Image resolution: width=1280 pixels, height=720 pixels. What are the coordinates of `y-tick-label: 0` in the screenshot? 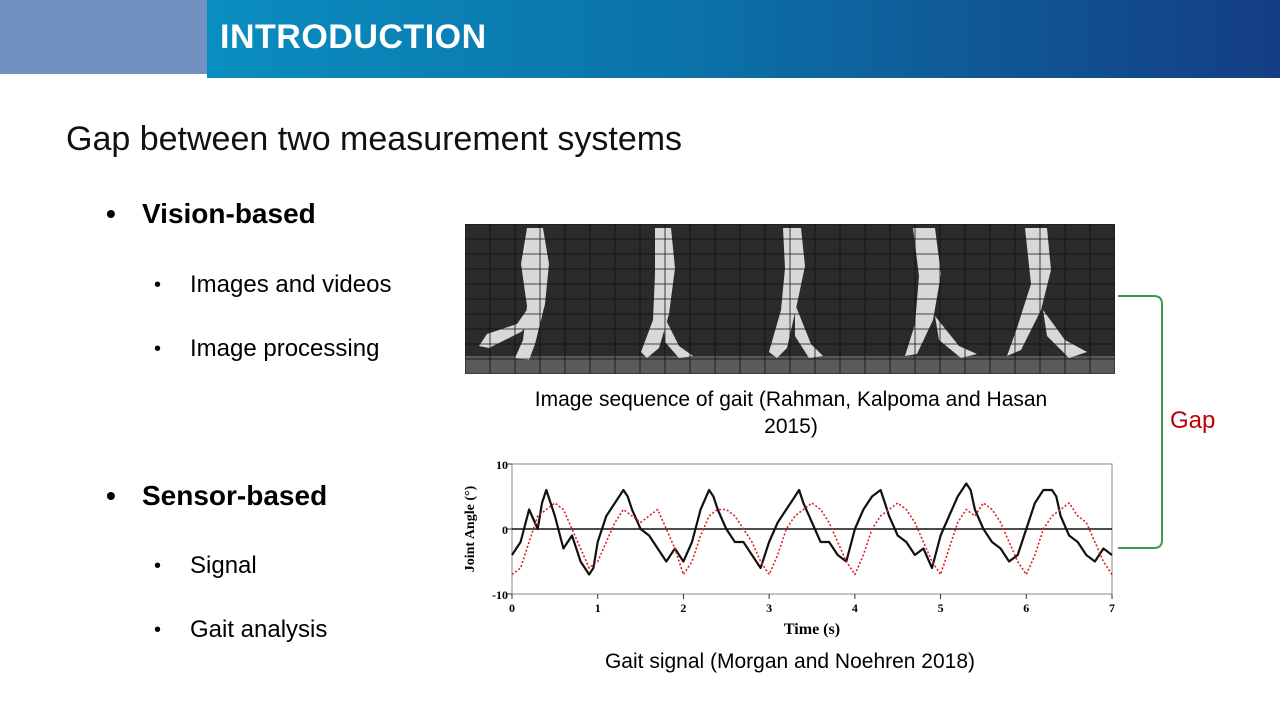 It's located at (505, 530).